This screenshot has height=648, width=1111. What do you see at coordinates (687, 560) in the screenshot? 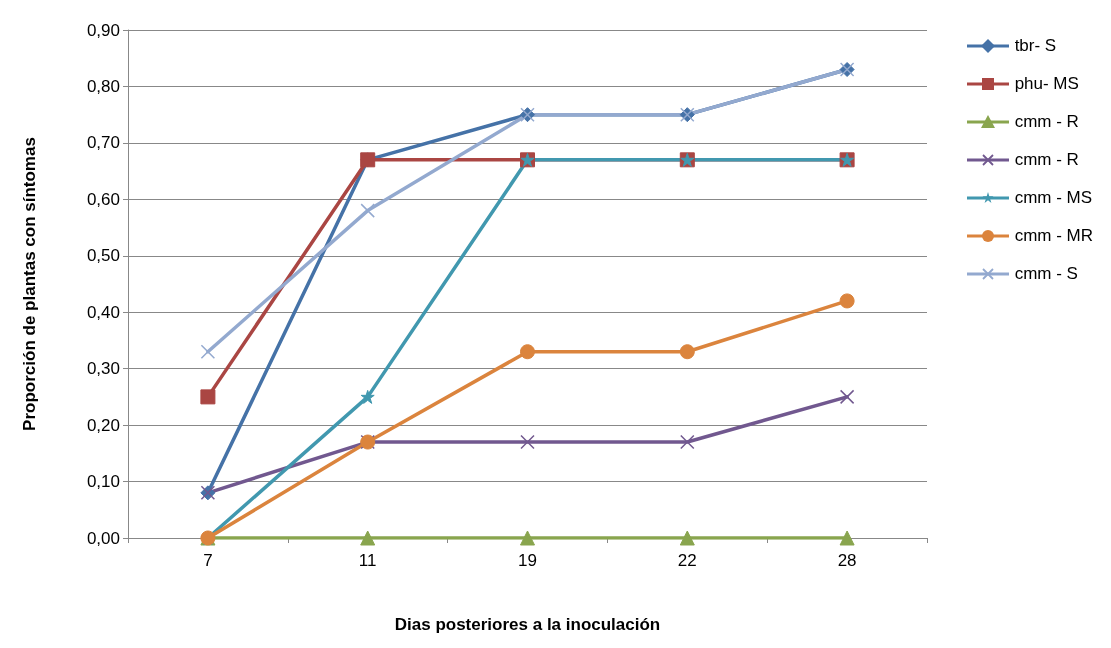
I see `x-tick-label: 22` at bounding box center [687, 560].